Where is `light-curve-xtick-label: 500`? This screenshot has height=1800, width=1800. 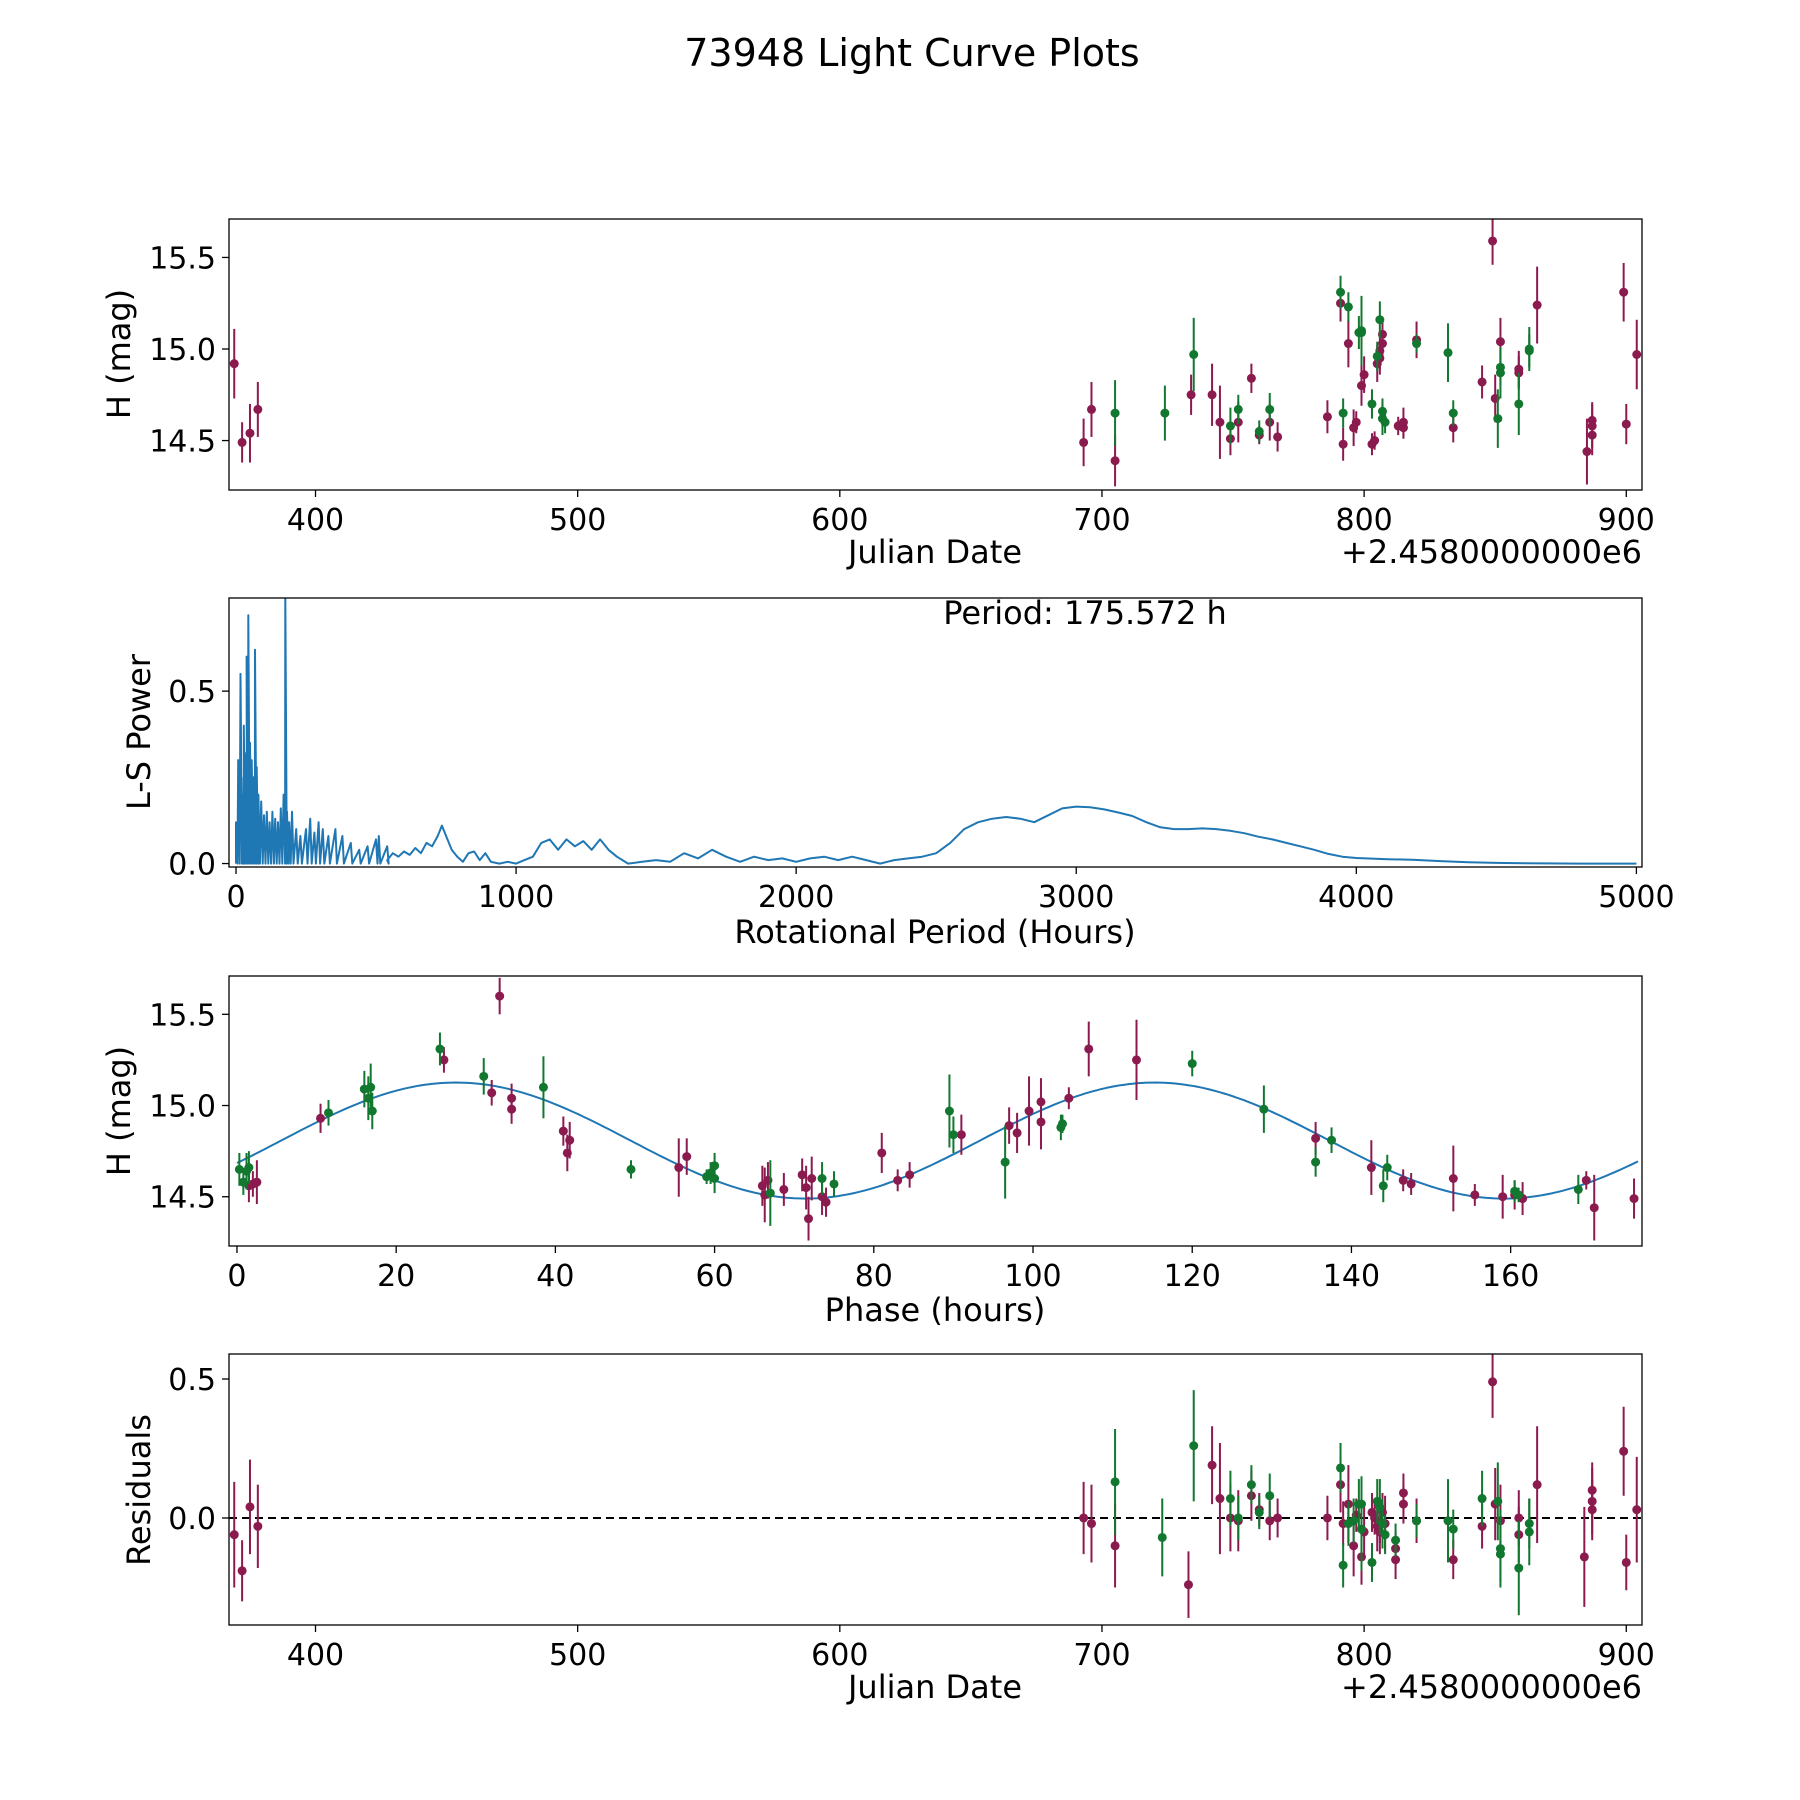
light-curve-xtick-label: 500 is located at coordinates (577, 520).